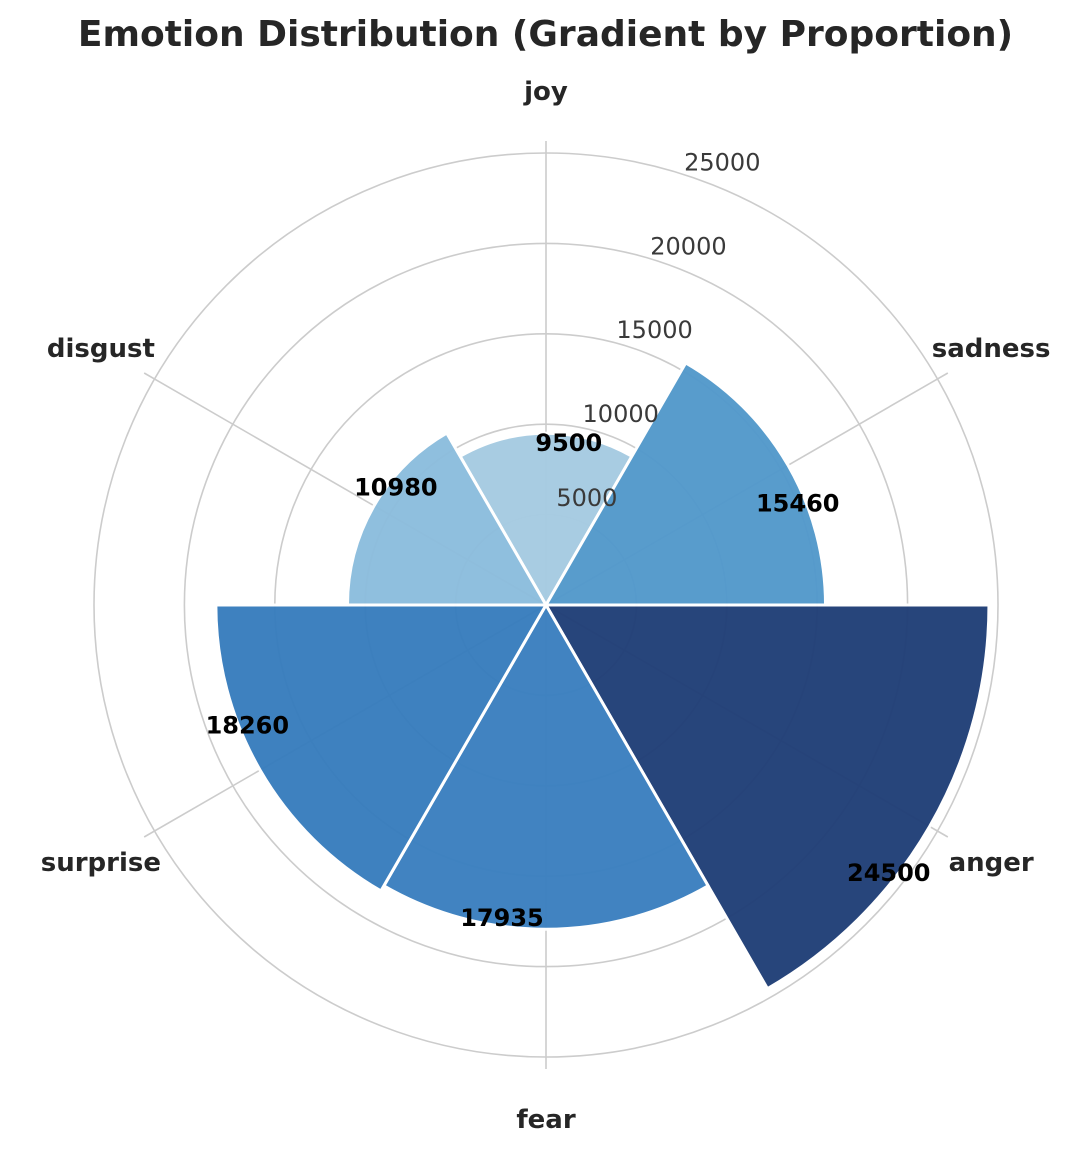 This screenshot has width=1091, height=1166. Describe the element at coordinates (396, 488) in the screenshot. I see `value-label-disgust: 10980` at that location.